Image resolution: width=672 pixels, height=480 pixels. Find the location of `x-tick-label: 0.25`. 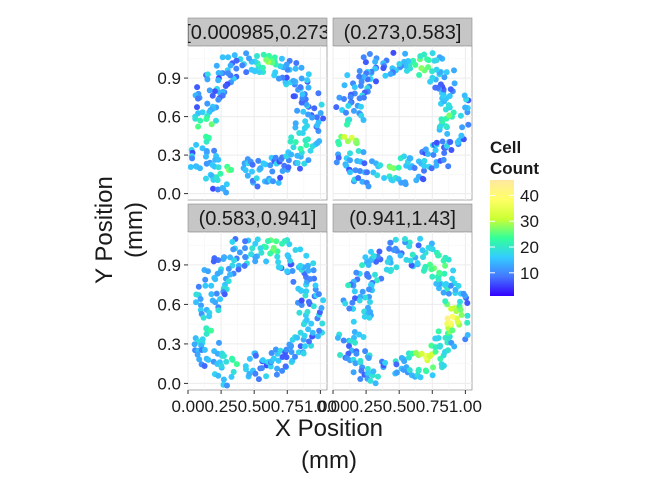

x-tick-label: 0.25 is located at coordinates (366, 406).